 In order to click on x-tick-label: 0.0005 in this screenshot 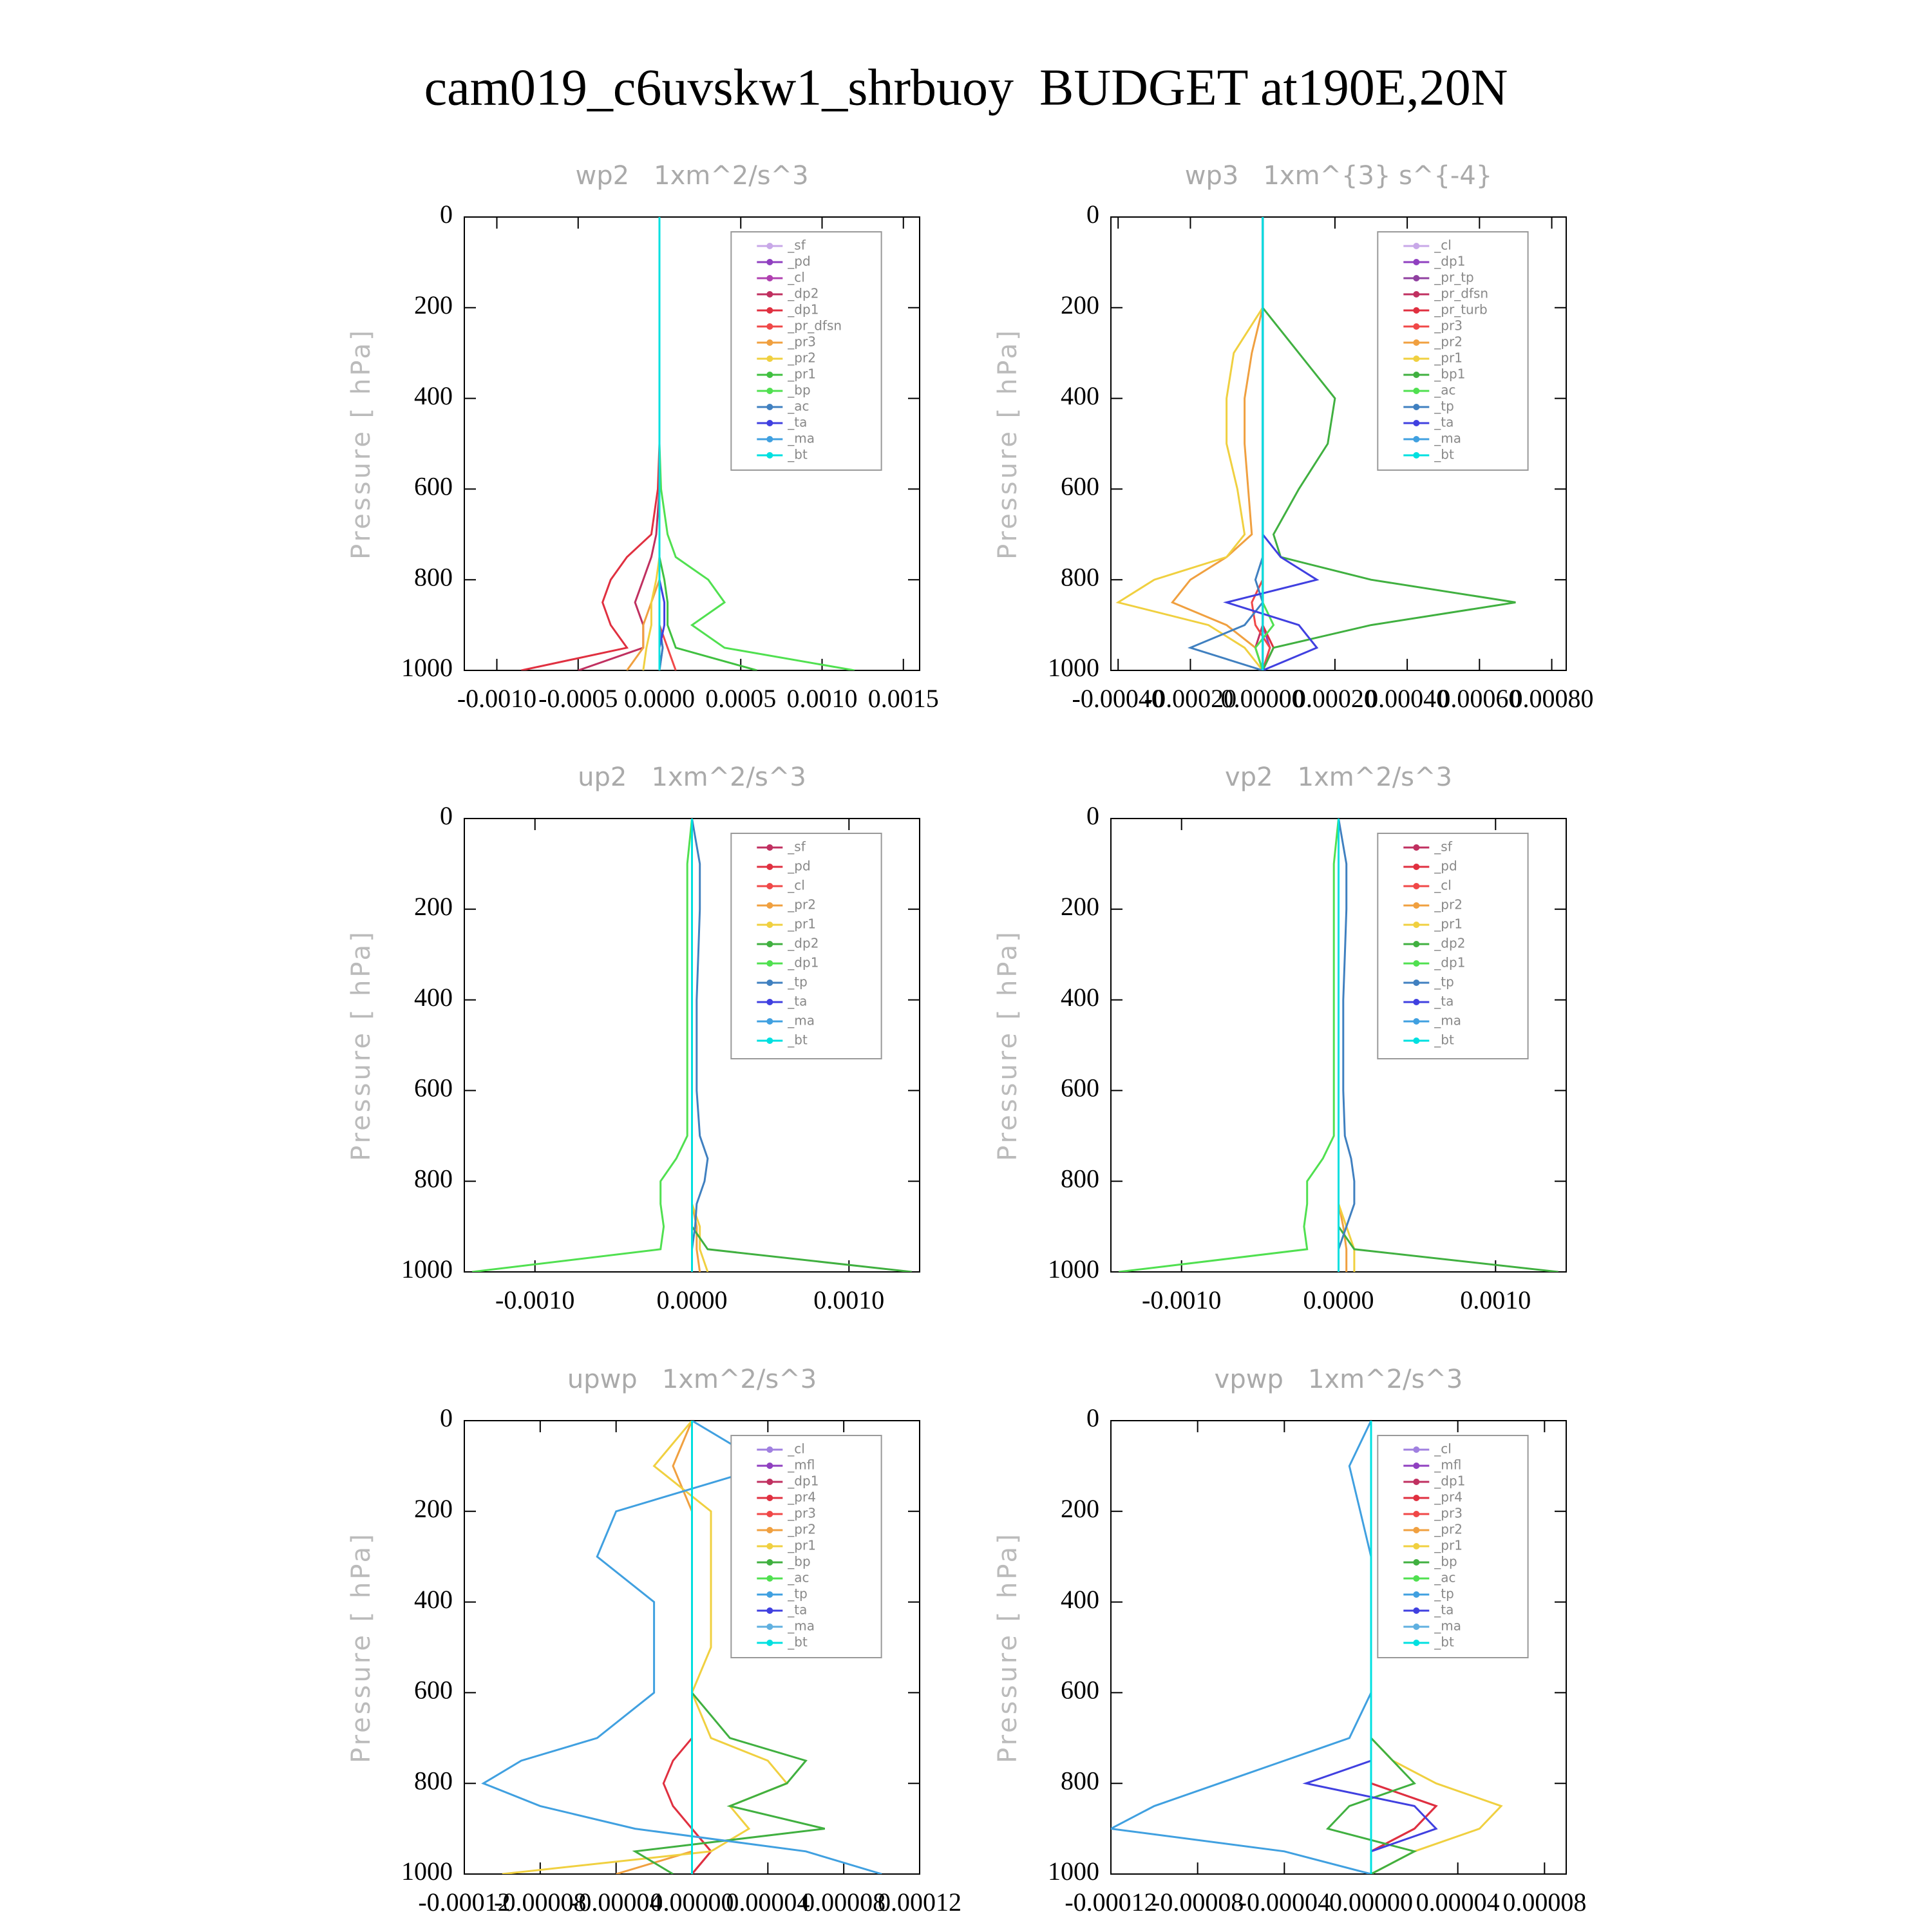, I will do `click(741, 698)`.